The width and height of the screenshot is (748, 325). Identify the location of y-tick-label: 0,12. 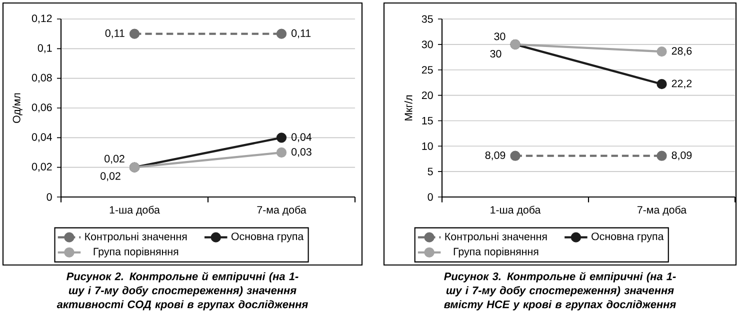
(42, 19).